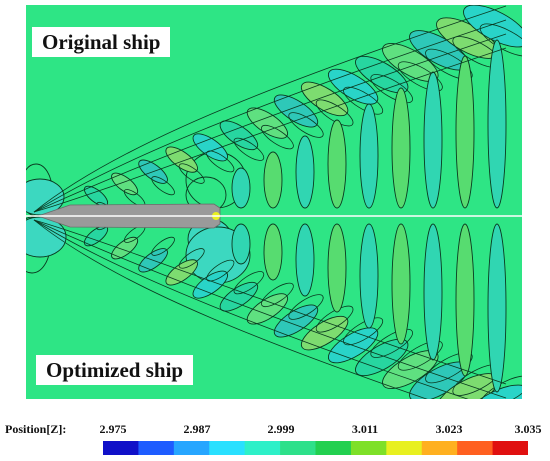  What do you see at coordinates (115, 370) in the screenshot?
I see `panel-label-optimized: Optimized ship` at bounding box center [115, 370].